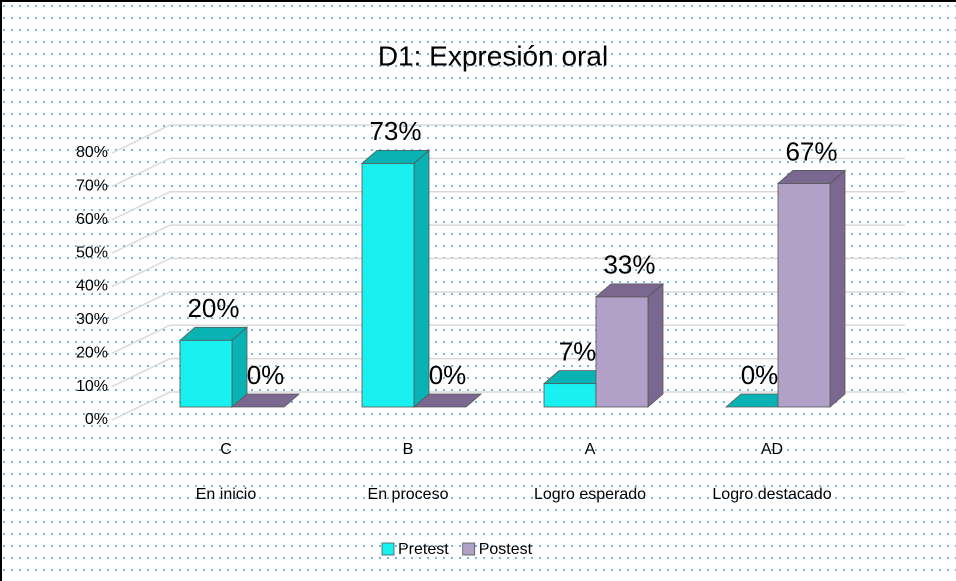  I want to click on y-tick-label: 10%, so click(92, 386).